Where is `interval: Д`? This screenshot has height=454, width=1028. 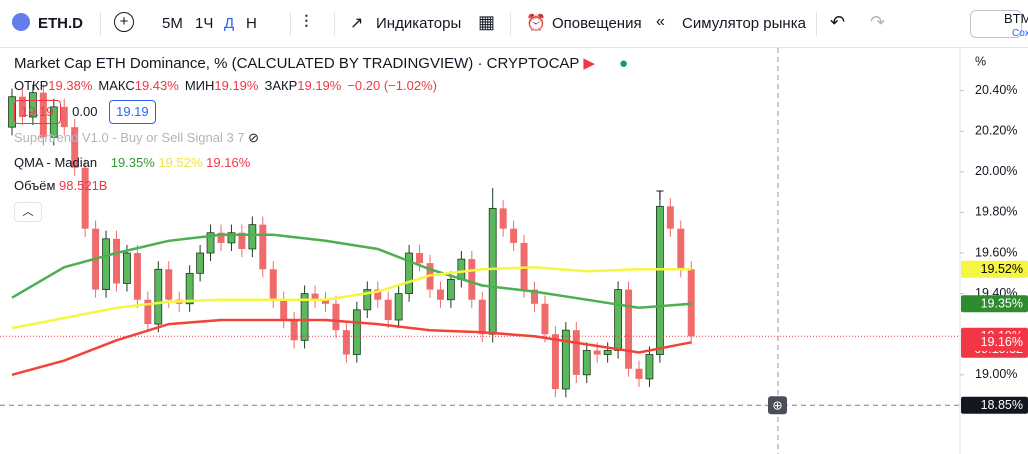 interval: Д is located at coordinates (229, 23).